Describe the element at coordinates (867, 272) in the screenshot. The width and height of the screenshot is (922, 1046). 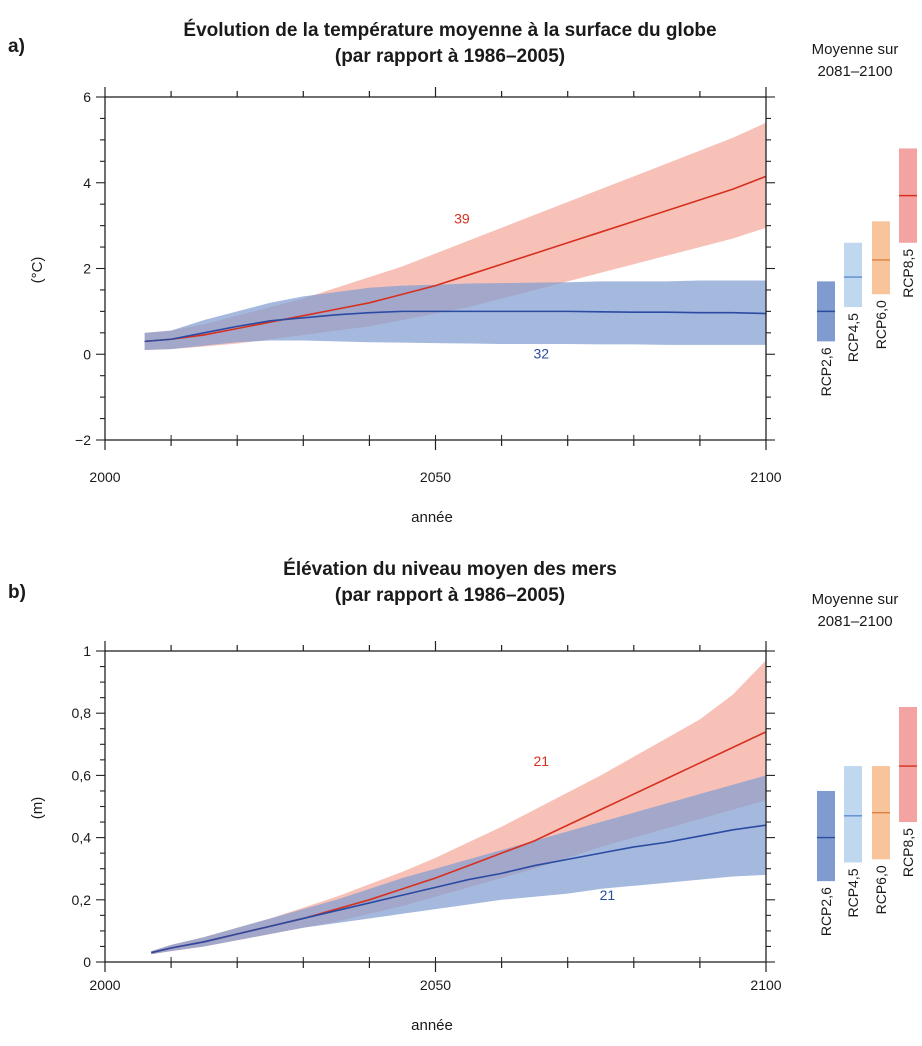
I see `panel-a-side-bars: RCP2,6 RCP4,5 RCP6,0 RCP8,5` at that location.